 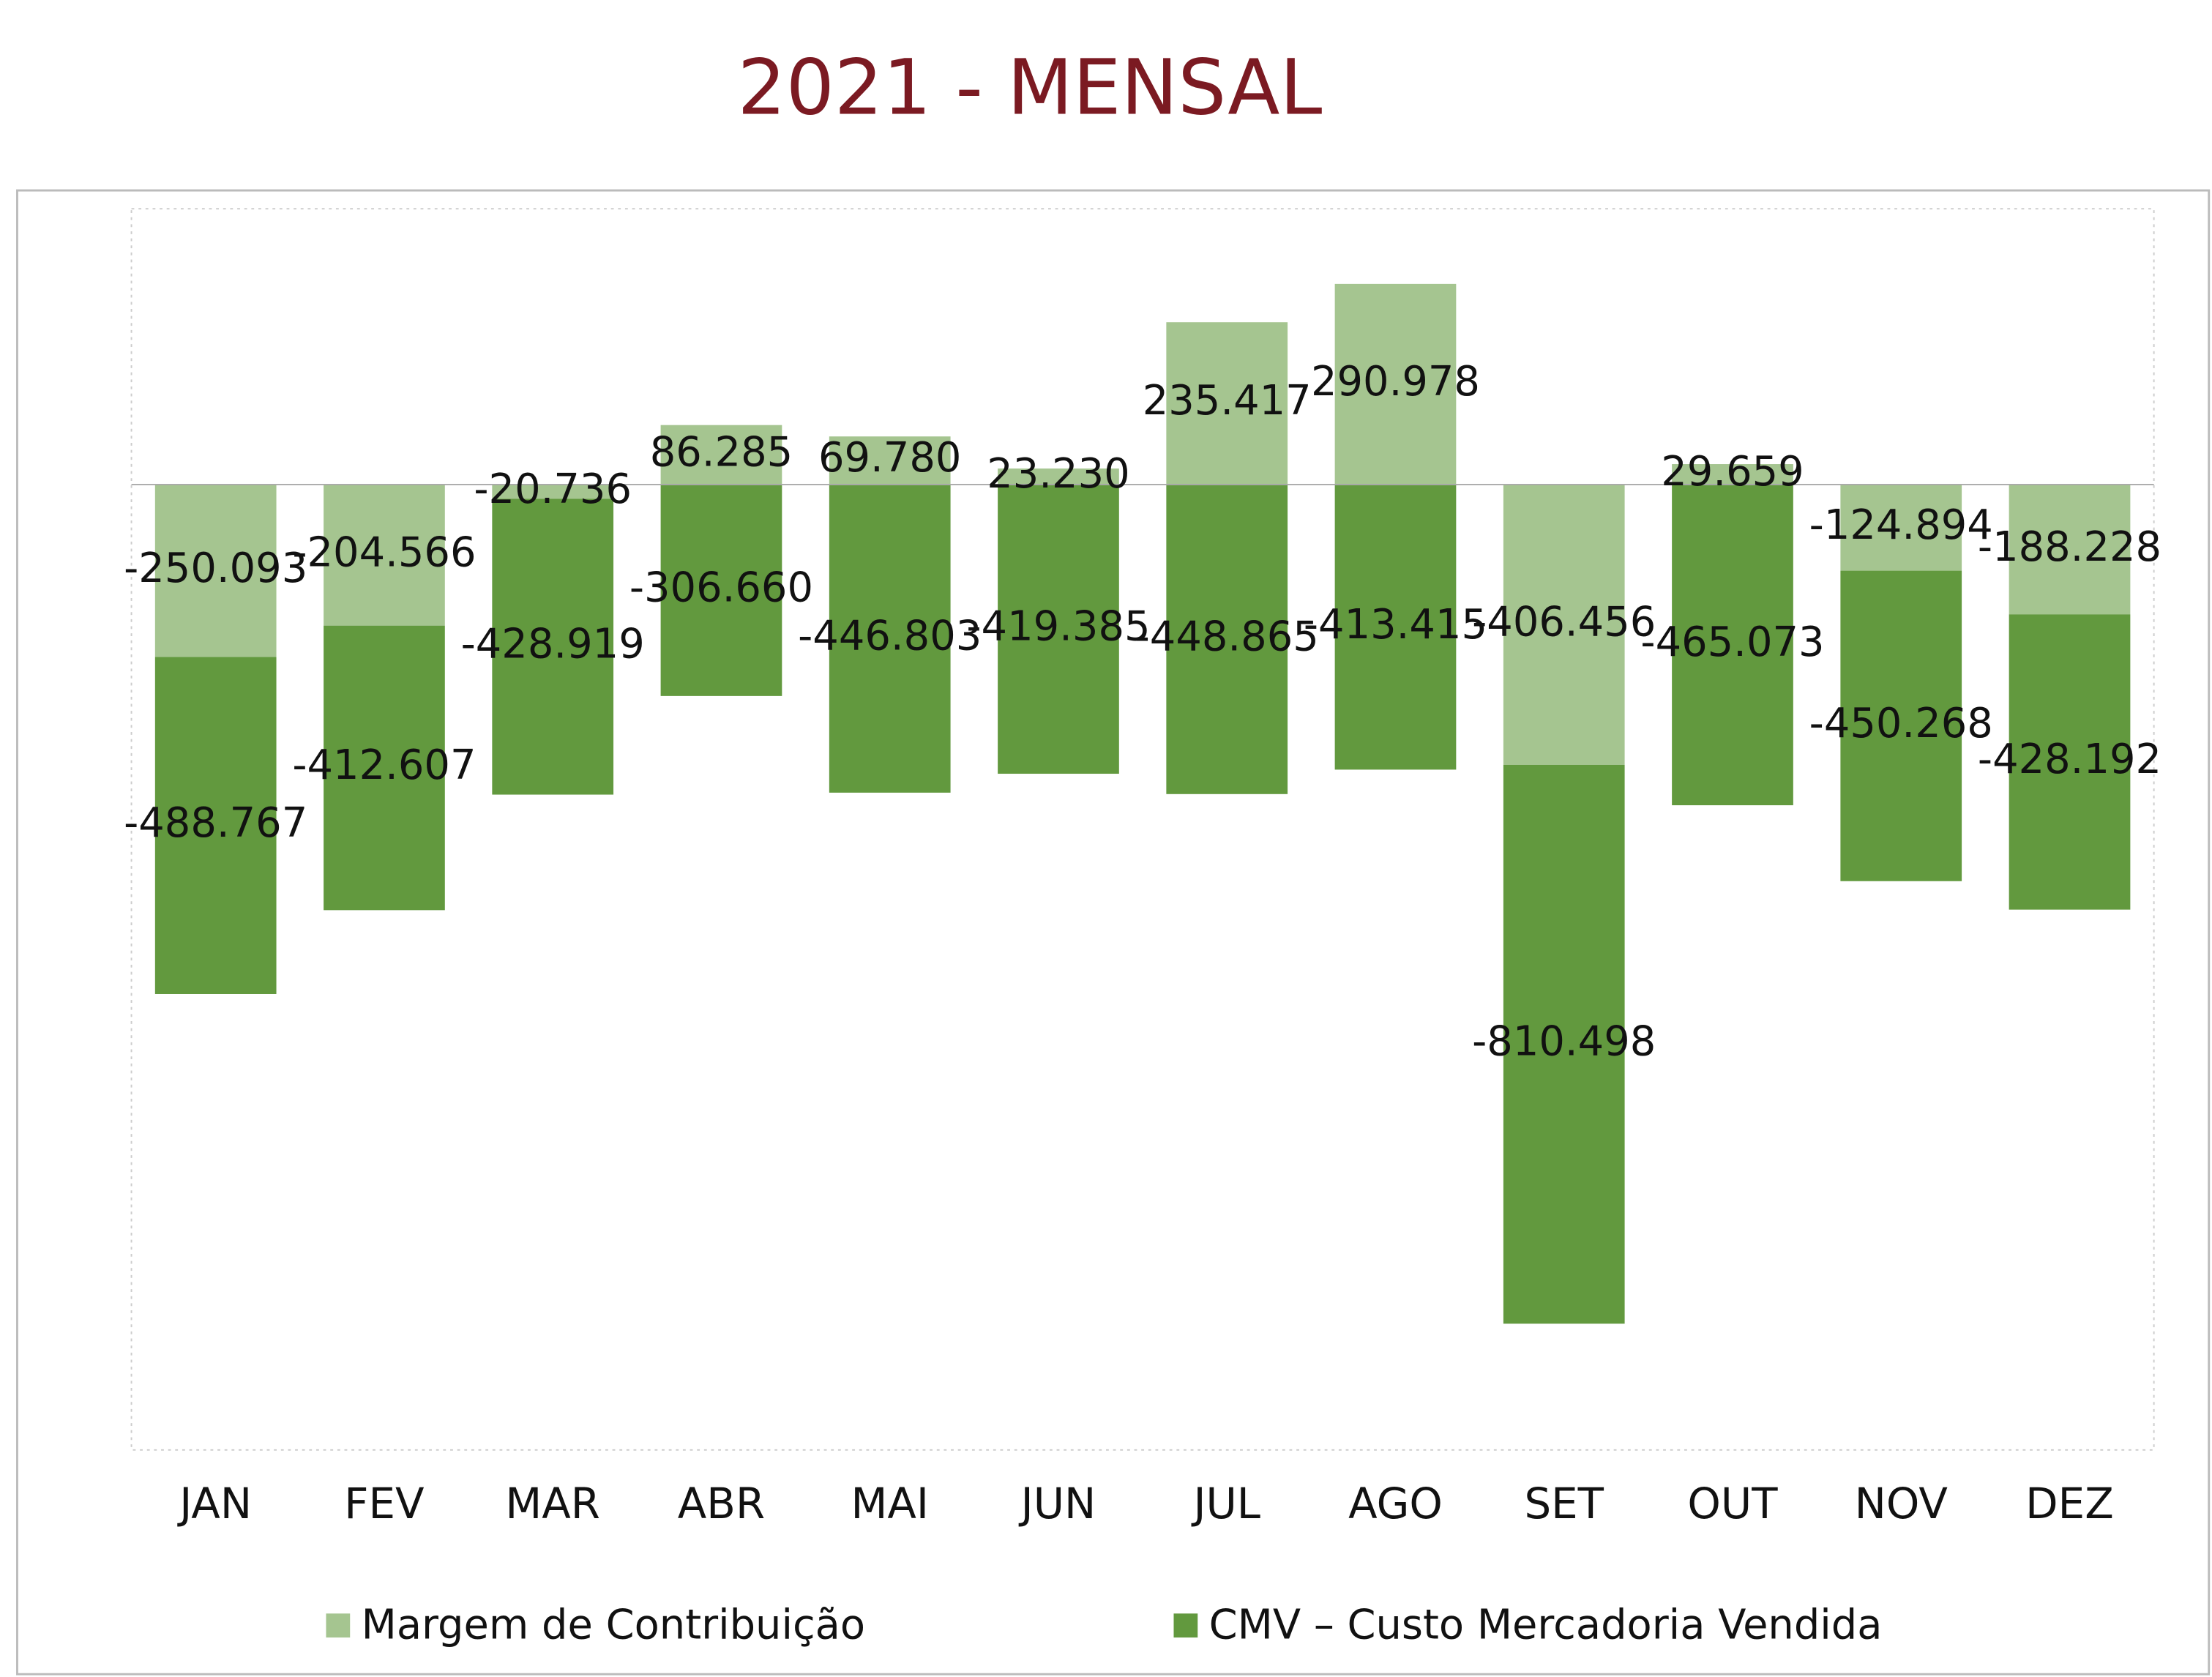 I want to click on data-label: -124.894, so click(x=1901, y=525).